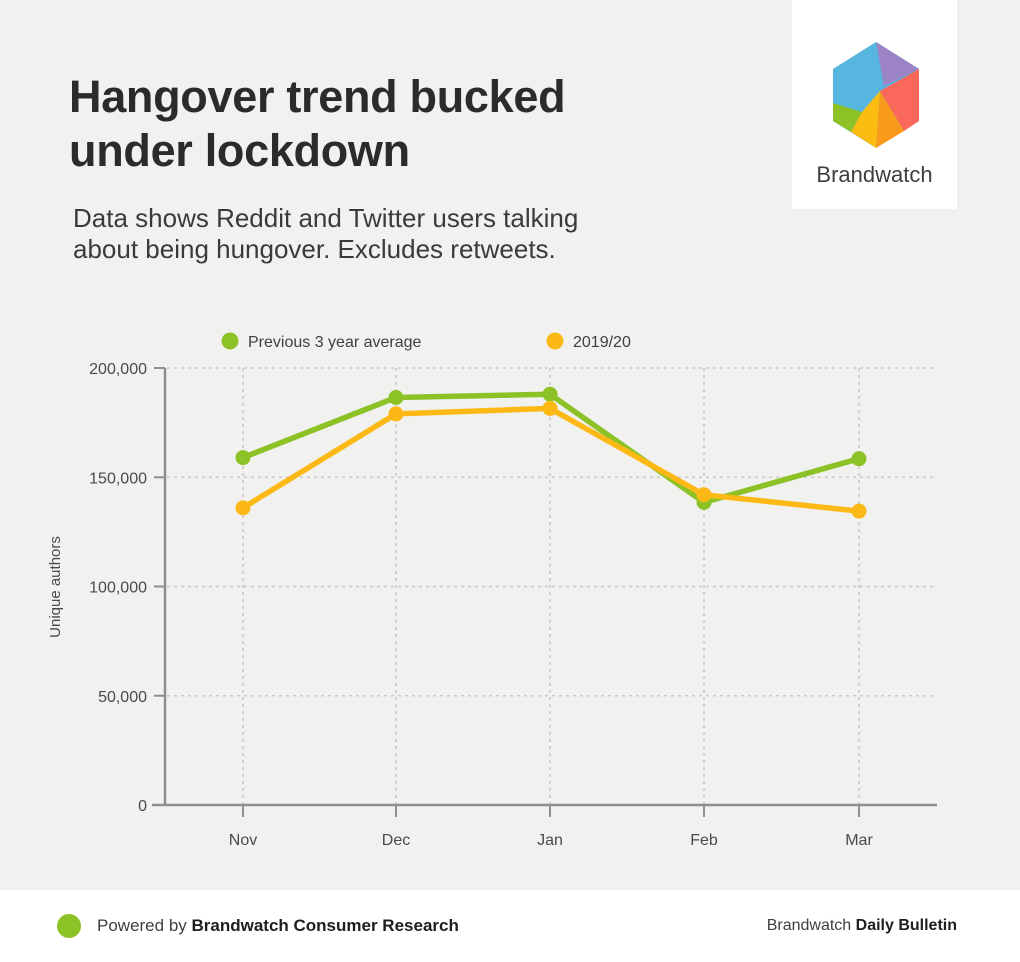  What do you see at coordinates (55, 587) in the screenshot?
I see `y-axis-title: Unique authors` at bounding box center [55, 587].